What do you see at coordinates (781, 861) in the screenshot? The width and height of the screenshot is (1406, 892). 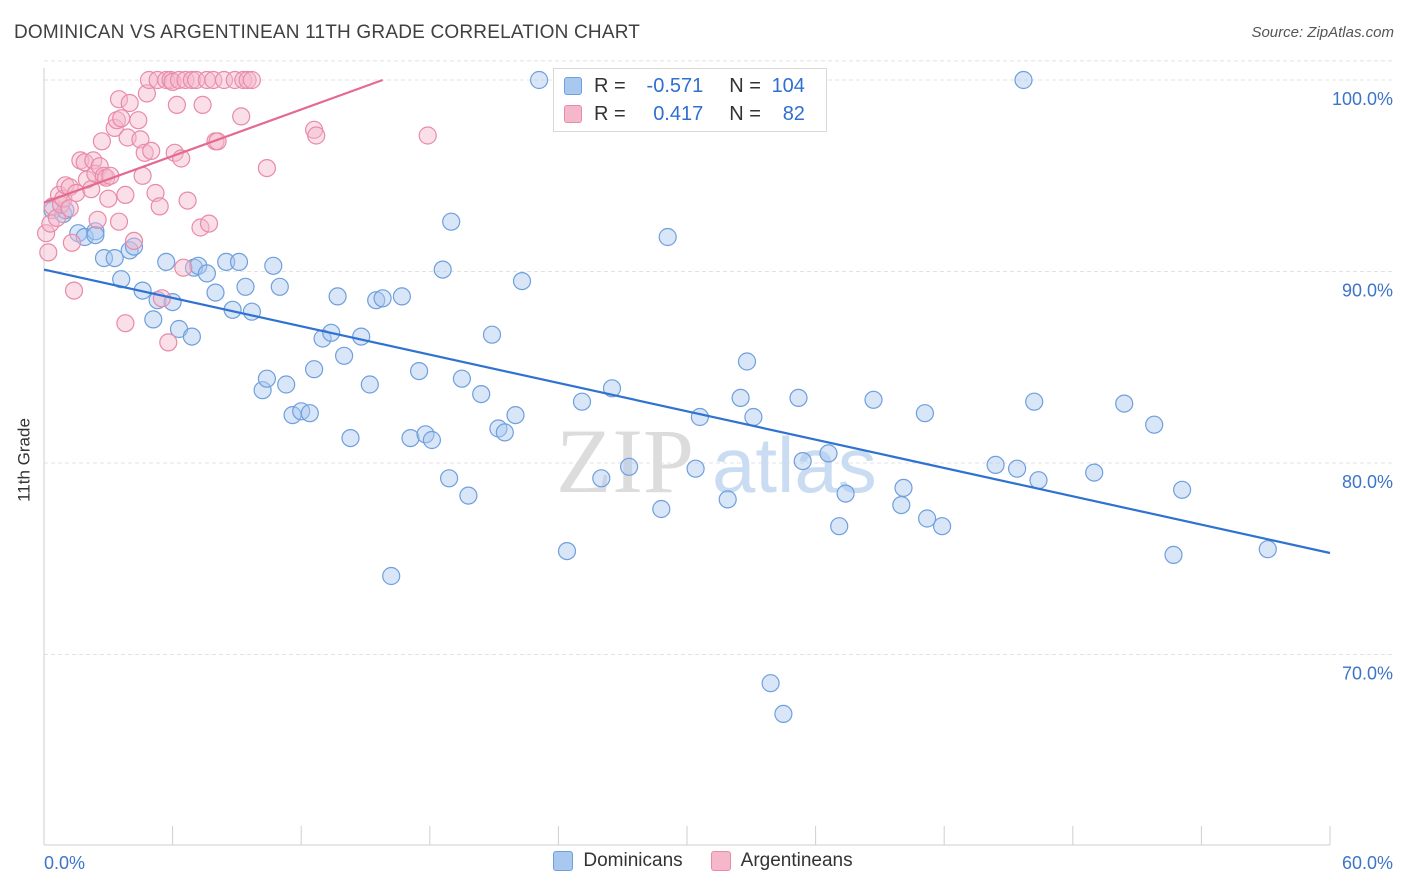 I see `legend-item-argentineans: Argentineans` at bounding box center [781, 861].